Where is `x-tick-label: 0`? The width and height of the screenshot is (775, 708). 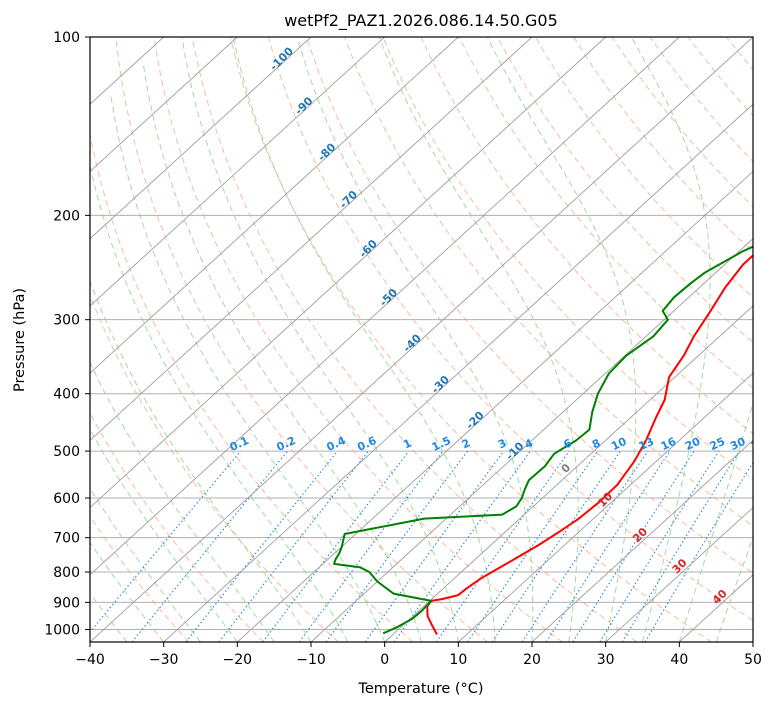
x-tick-label: 0 is located at coordinates (384, 660).